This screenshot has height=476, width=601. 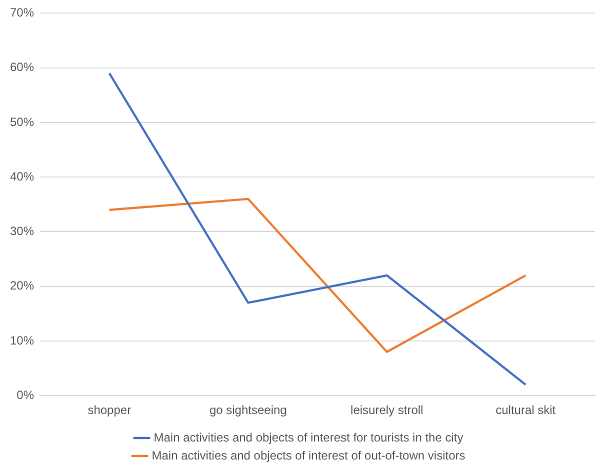 What do you see at coordinates (22, 121) in the screenshot?
I see `y-tick-label: 50%` at bounding box center [22, 121].